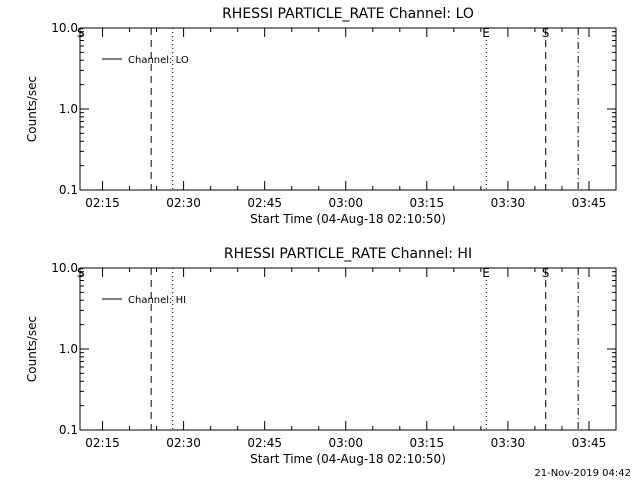 The image size is (640, 480). Describe the element at coordinates (582, 473) in the screenshot. I see `footer-timestamp: 21-Nov-2019 04:42` at that location.